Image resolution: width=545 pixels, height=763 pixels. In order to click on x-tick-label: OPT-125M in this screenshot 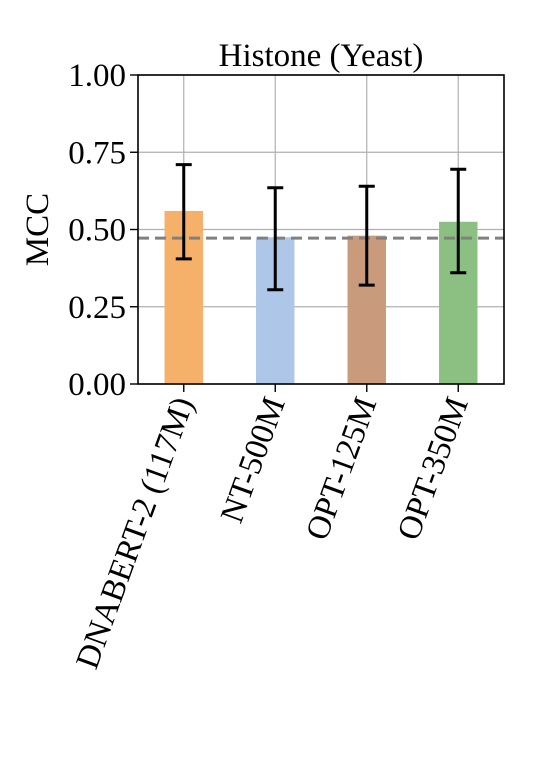, I will do `click(341, 468)`.